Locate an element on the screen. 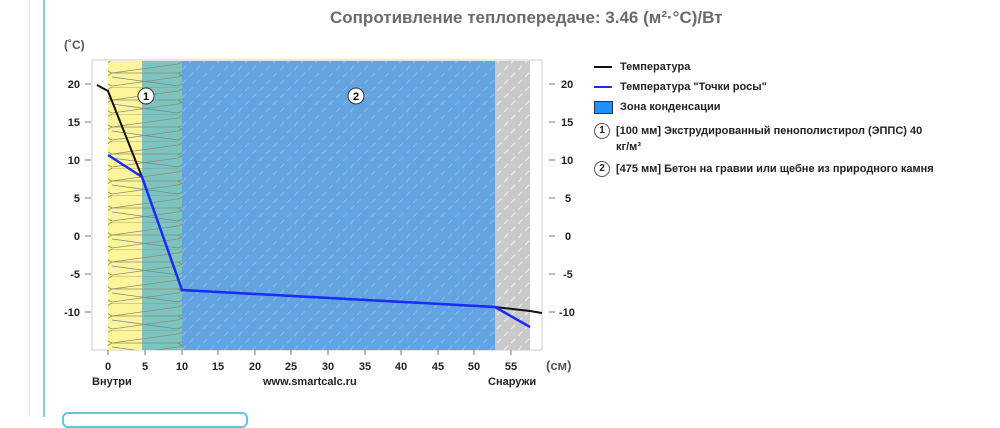 This screenshot has width=1000, height=428. layer-marker-2: 2 is located at coordinates (356, 96).